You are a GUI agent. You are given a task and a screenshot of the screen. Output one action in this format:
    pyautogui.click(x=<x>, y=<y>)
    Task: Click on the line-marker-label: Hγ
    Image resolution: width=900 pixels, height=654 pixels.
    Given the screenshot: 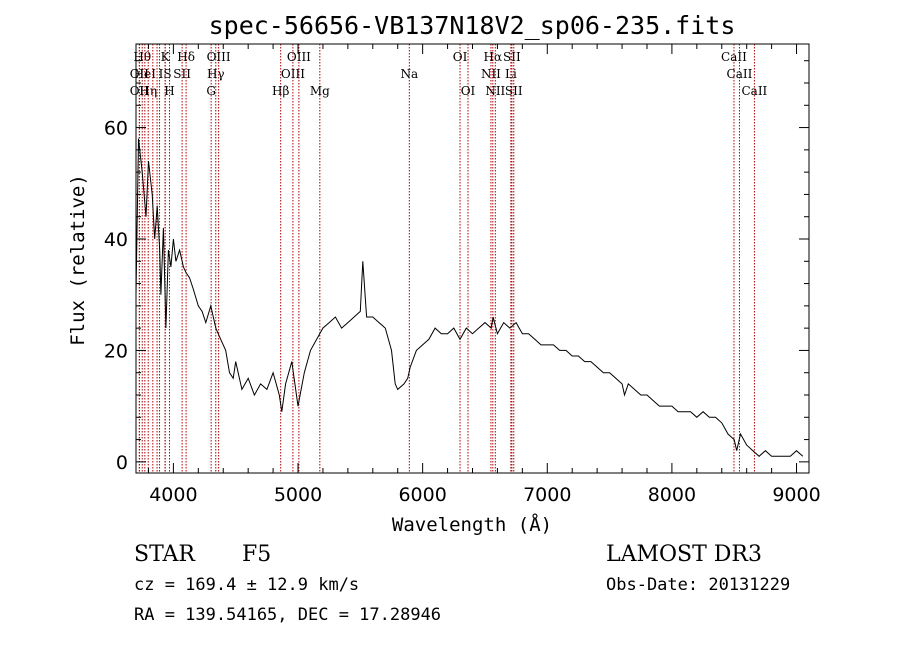 What is the action you would take?
    pyautogui.click(x=216, y=74)
    